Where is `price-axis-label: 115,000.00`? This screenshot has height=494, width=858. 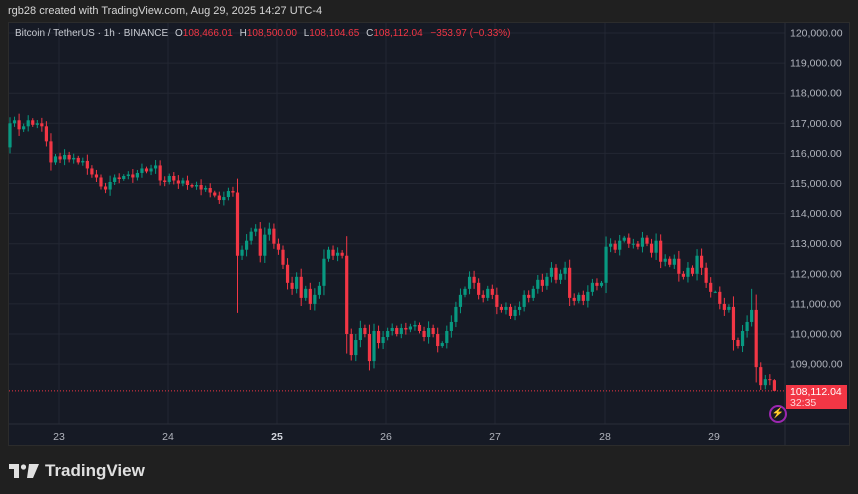
price-axis-label: 115,000.00 is located at coordinates (816, 184).